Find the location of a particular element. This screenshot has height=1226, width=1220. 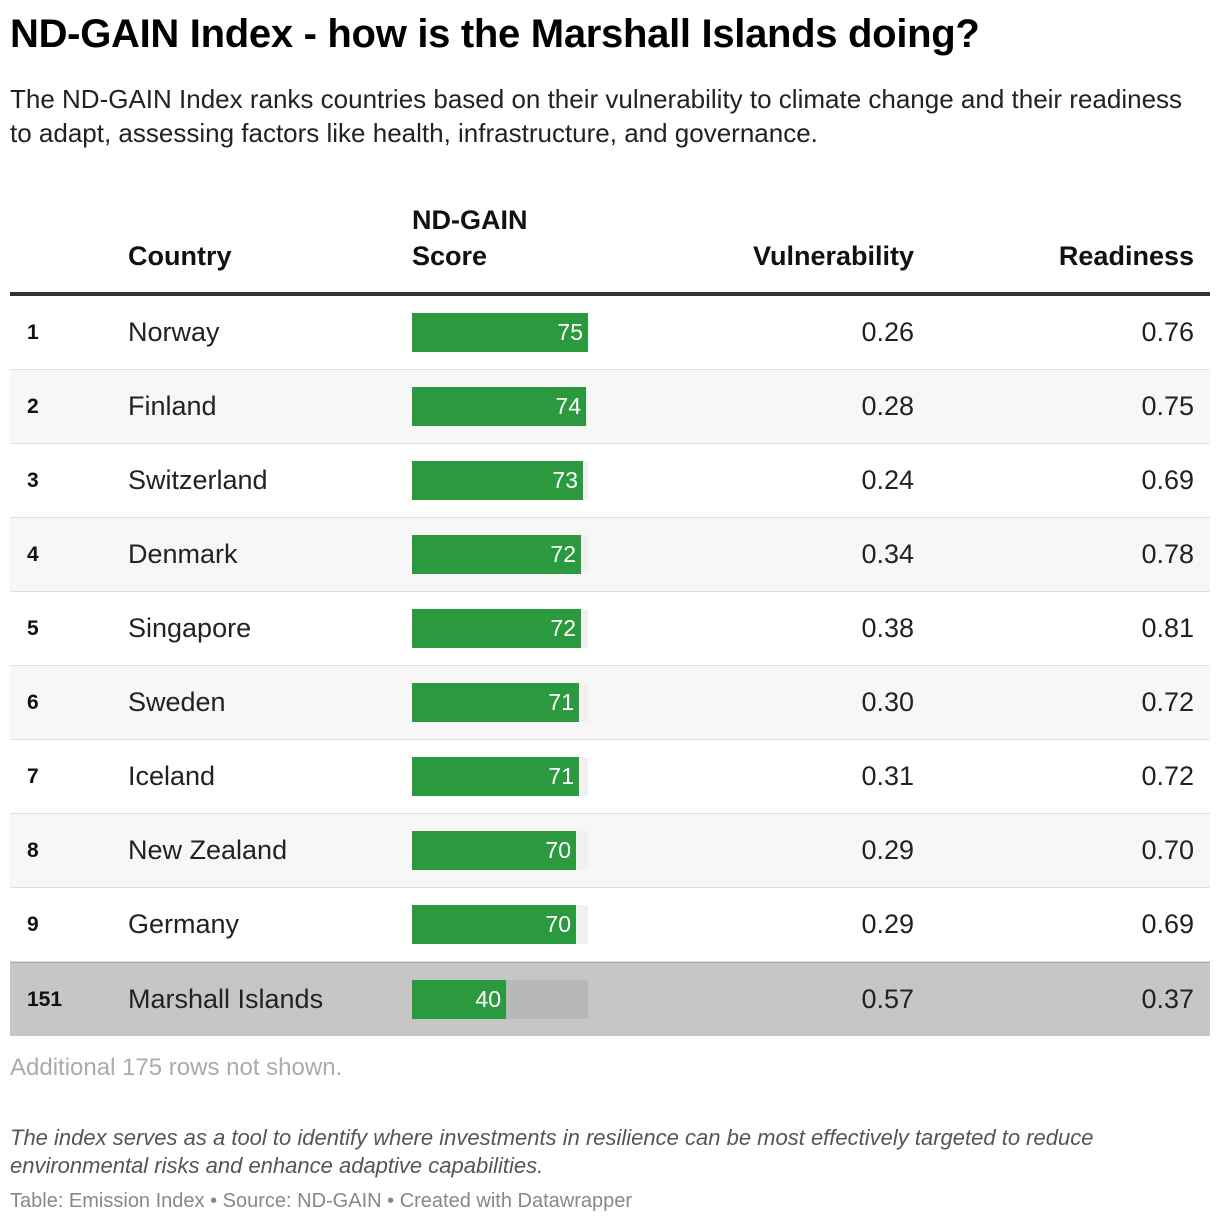

readiness-cell: 0.78 is located at coordinates (1167, 554).